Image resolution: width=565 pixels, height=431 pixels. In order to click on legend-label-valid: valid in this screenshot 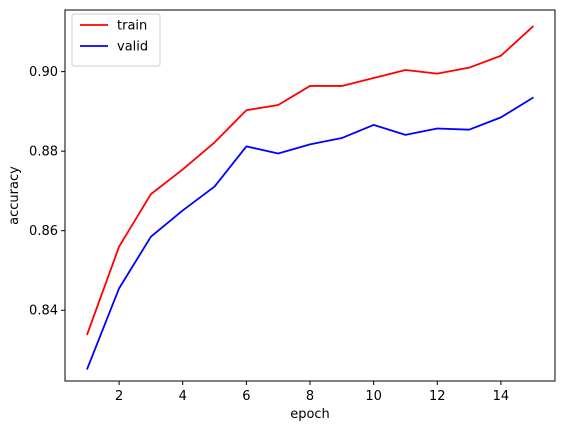, I will do `click(132, 47)`.